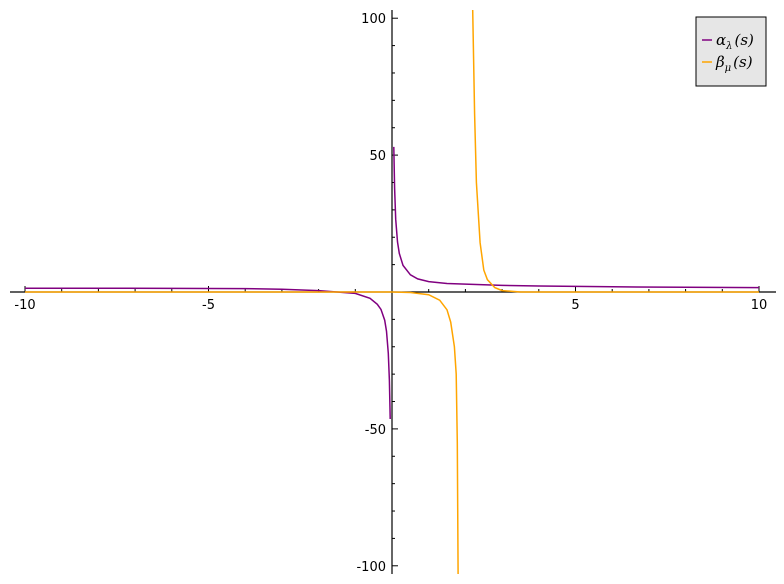  I want to click on x-tick-label: -5, so click(208, 305).